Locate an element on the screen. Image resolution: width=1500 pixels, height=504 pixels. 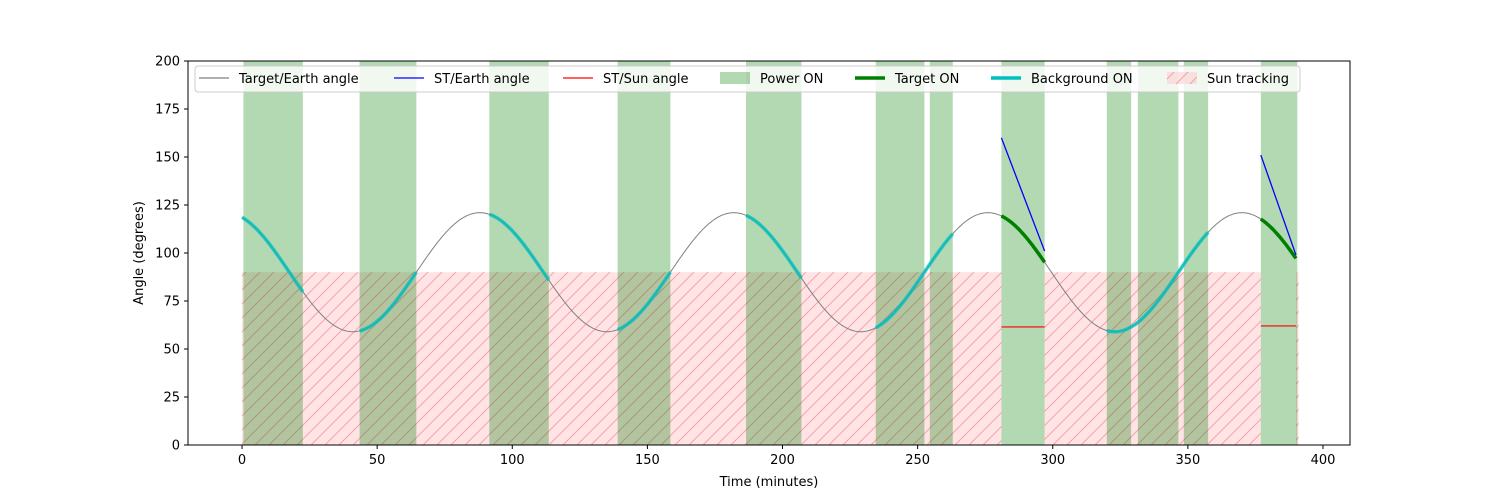
x-axis-label: Time (minutes) is located at coordinates (769, 482).